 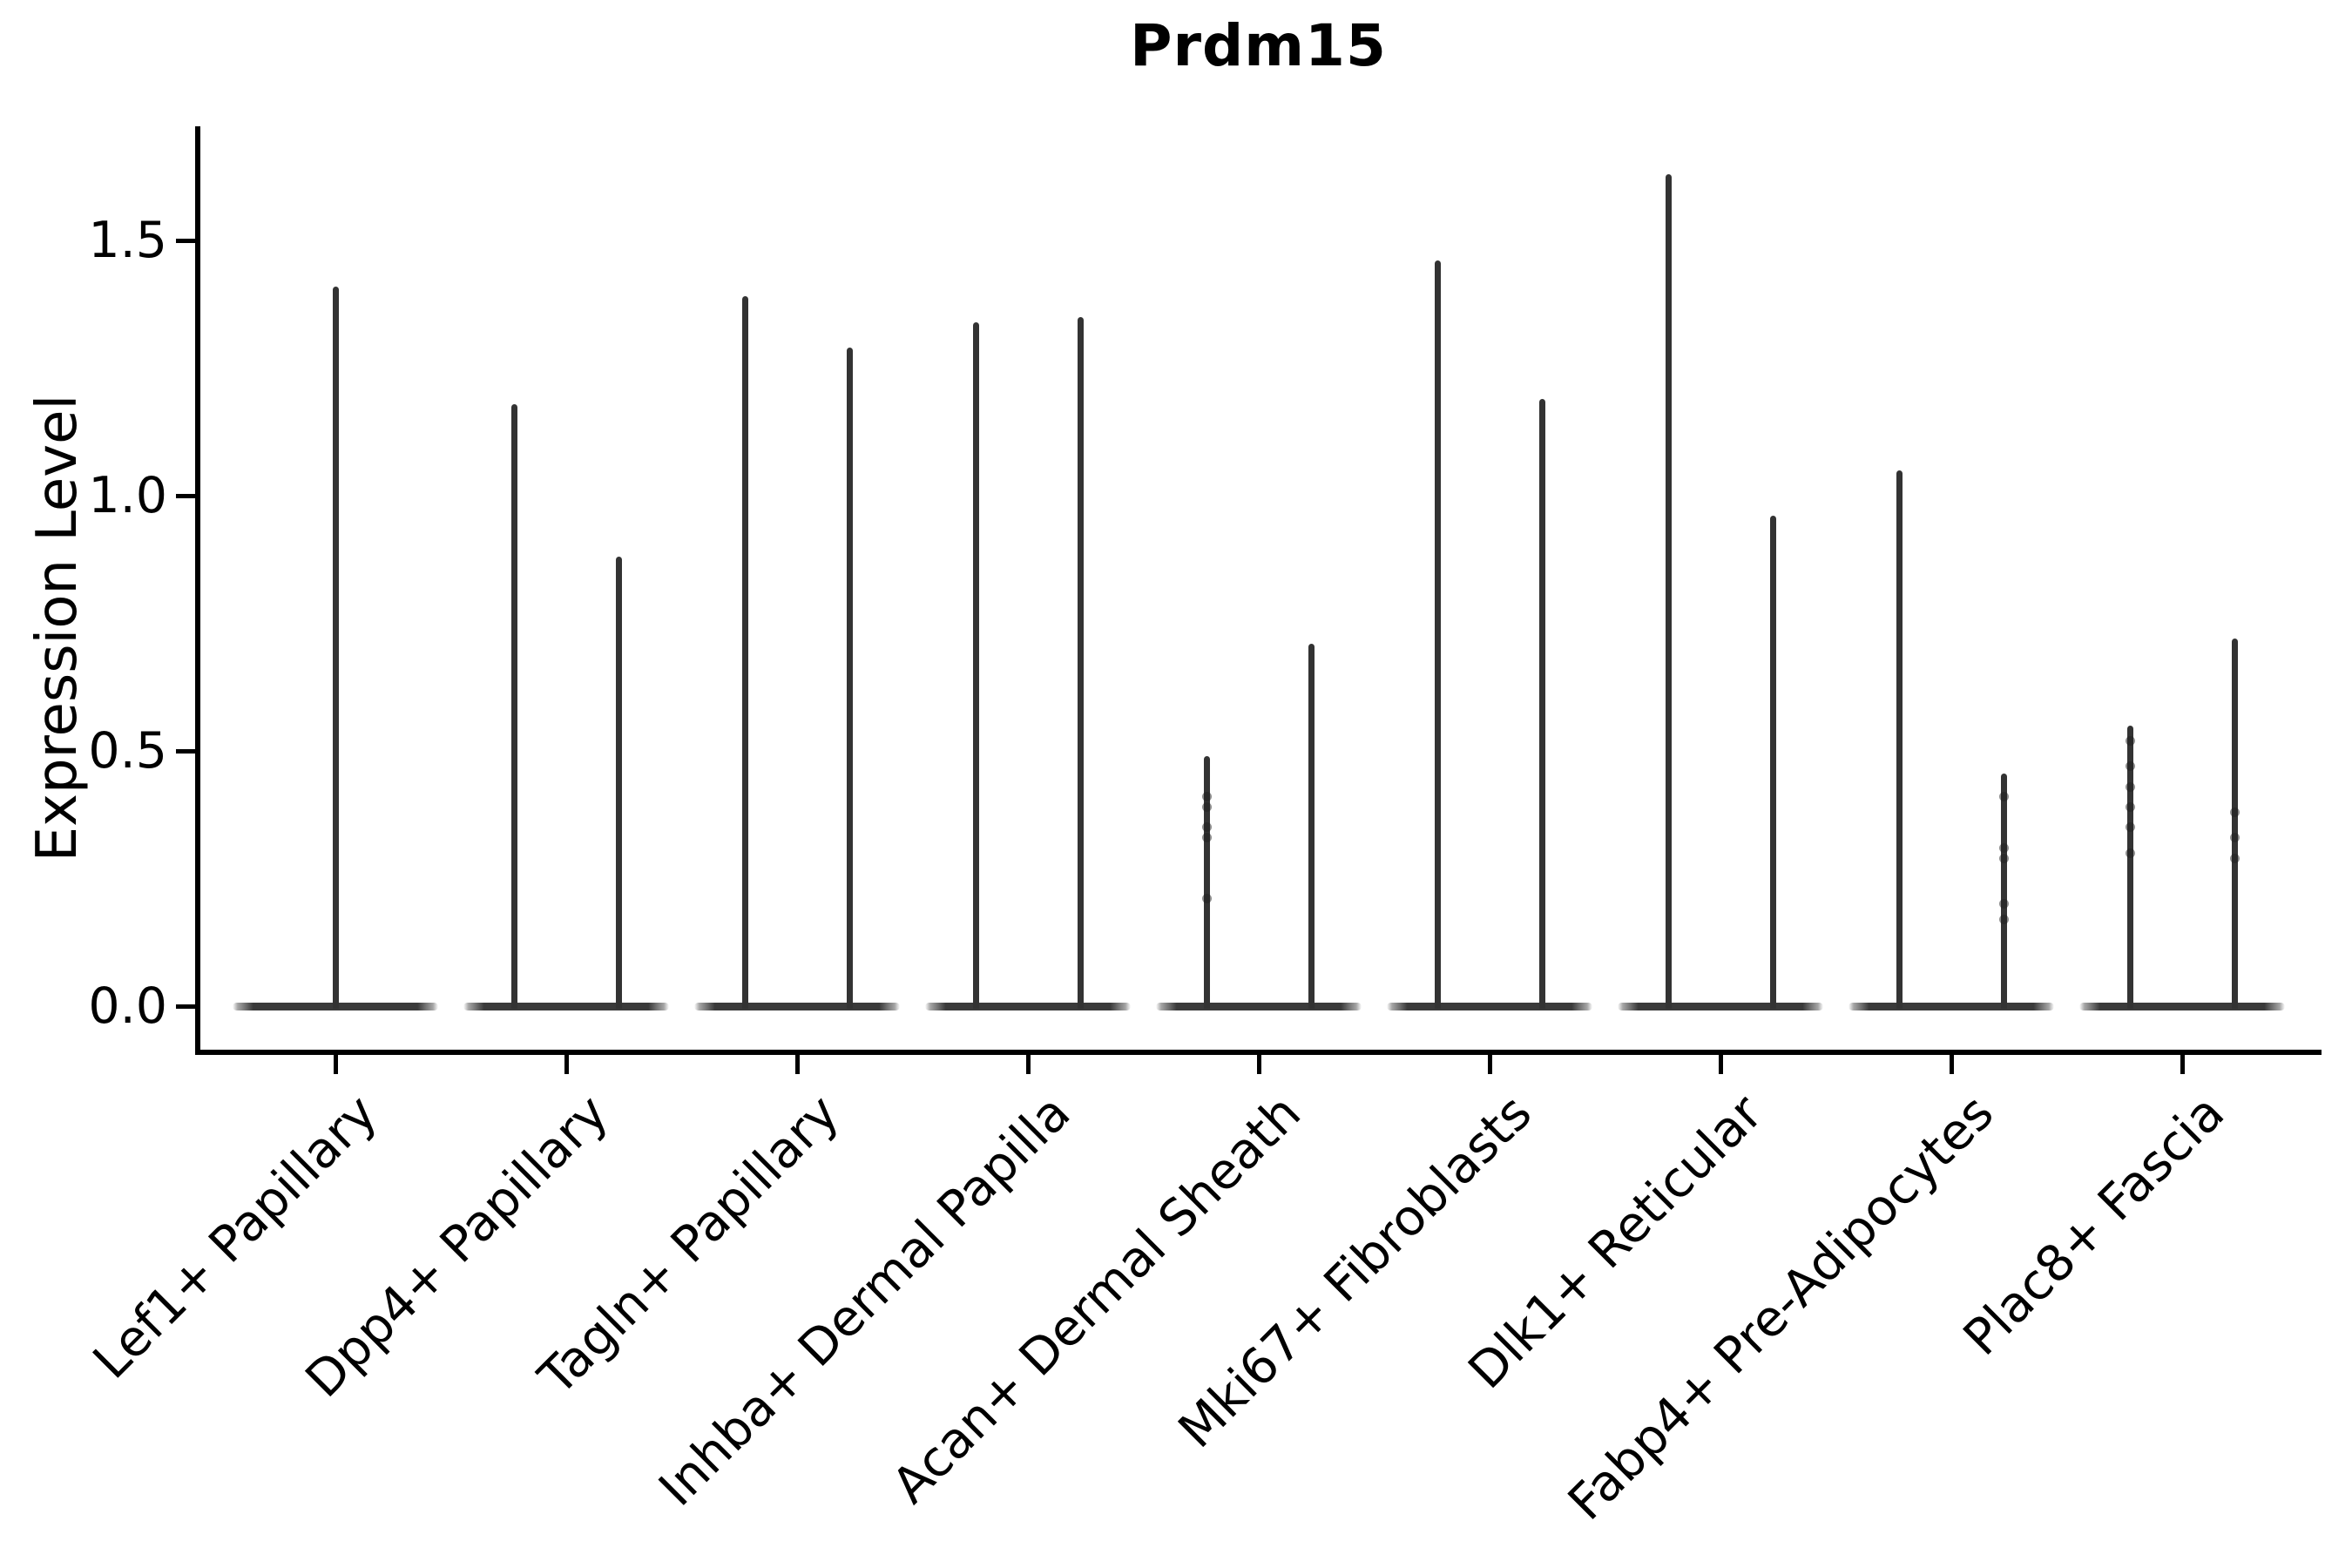 What do you see at coordinates (58, 628) in the screenshot?
I see `y-axis-label: Expression Level` at bounding box center [58, 628].